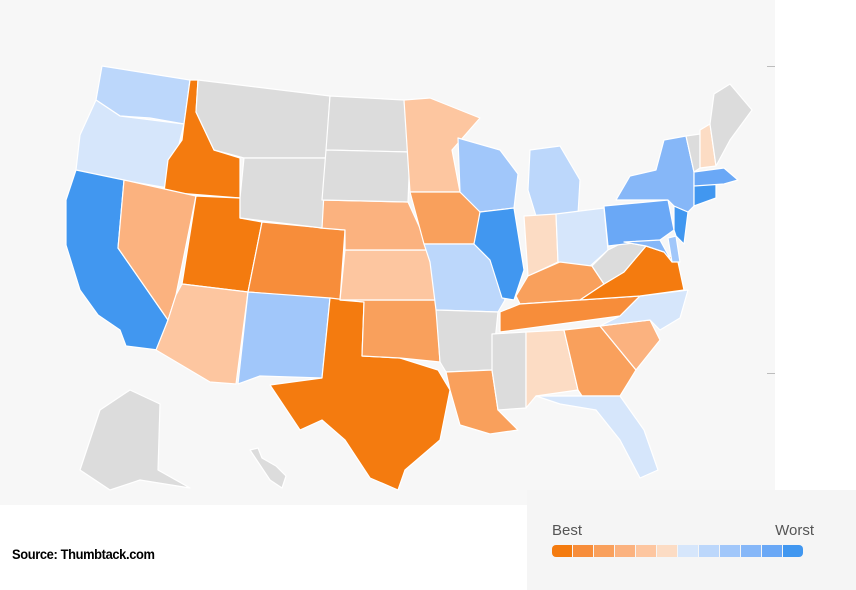  Describe the element at coordinates (731, 125) in the screenshot. I see `state-me` at that location.